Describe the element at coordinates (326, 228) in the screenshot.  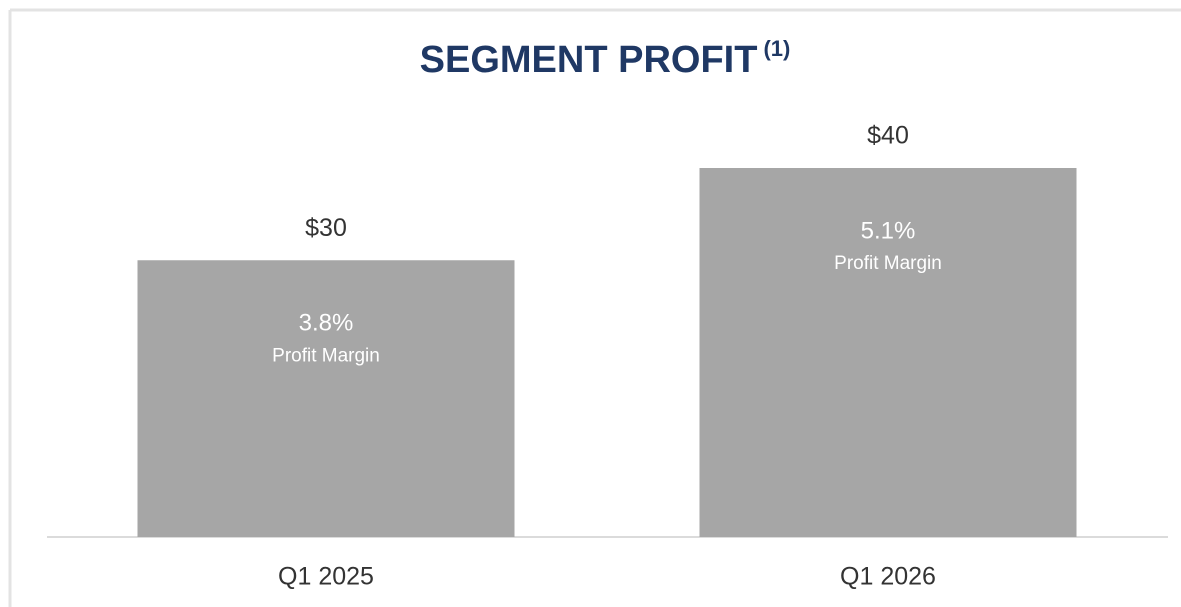
I see `value-label: $30` at that location.